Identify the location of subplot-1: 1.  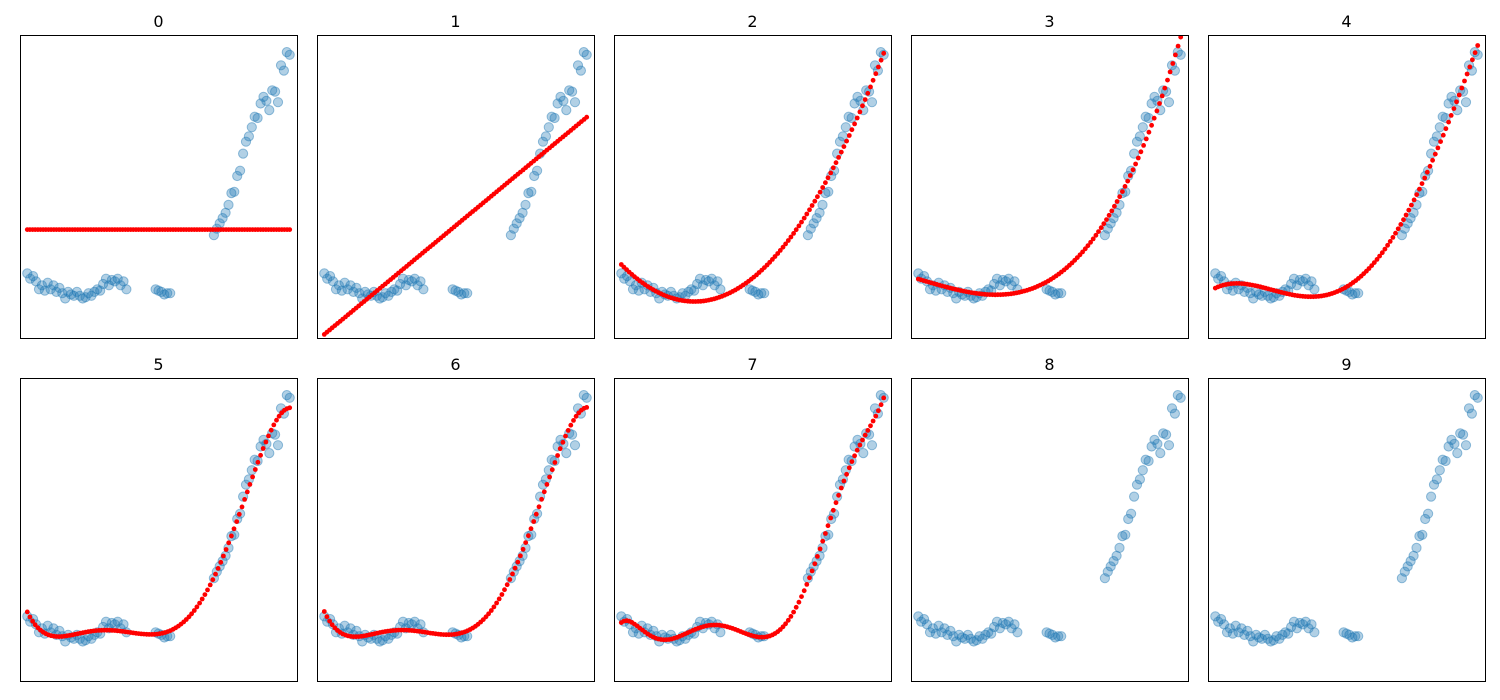
(456, 175).